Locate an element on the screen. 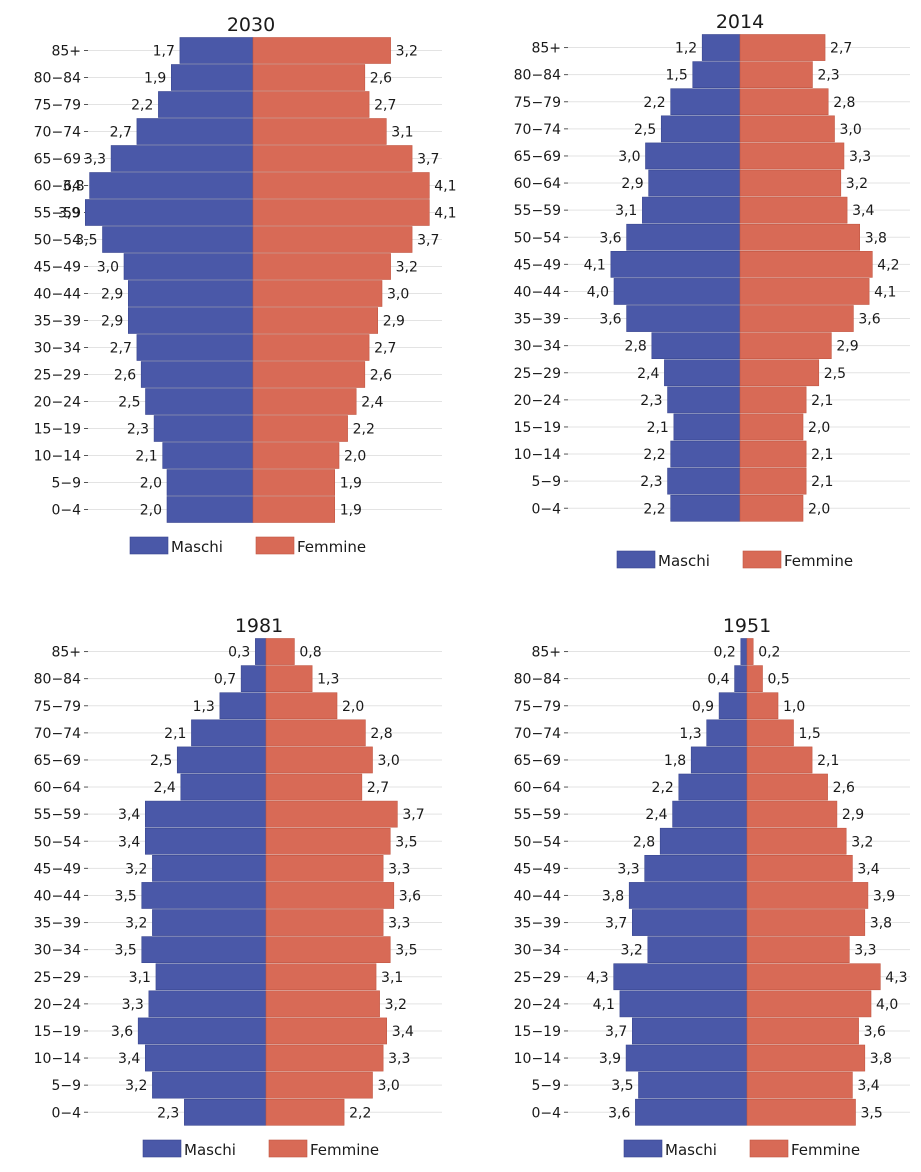 The image size is (921, 1172). legend-swatch-maschi is located at coordinates (643, 1148).